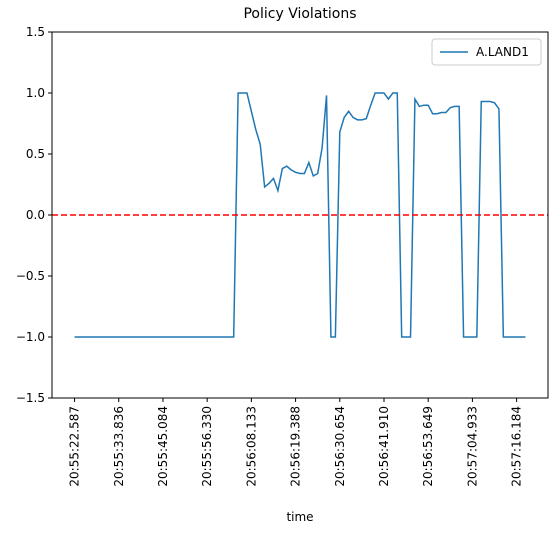 The width and height of the screenshot is (559, 534). I want to click on y-tick-label: −0.5, so click(30, 276).